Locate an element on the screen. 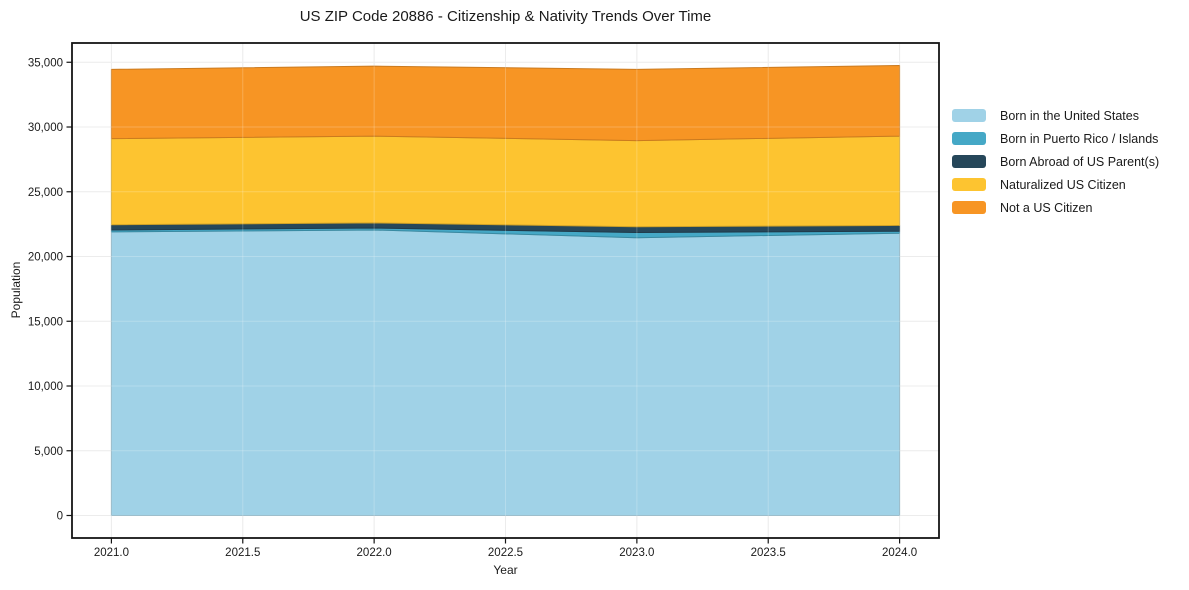  y-tick-label: 25,000 is located at coordinates (45, 193).